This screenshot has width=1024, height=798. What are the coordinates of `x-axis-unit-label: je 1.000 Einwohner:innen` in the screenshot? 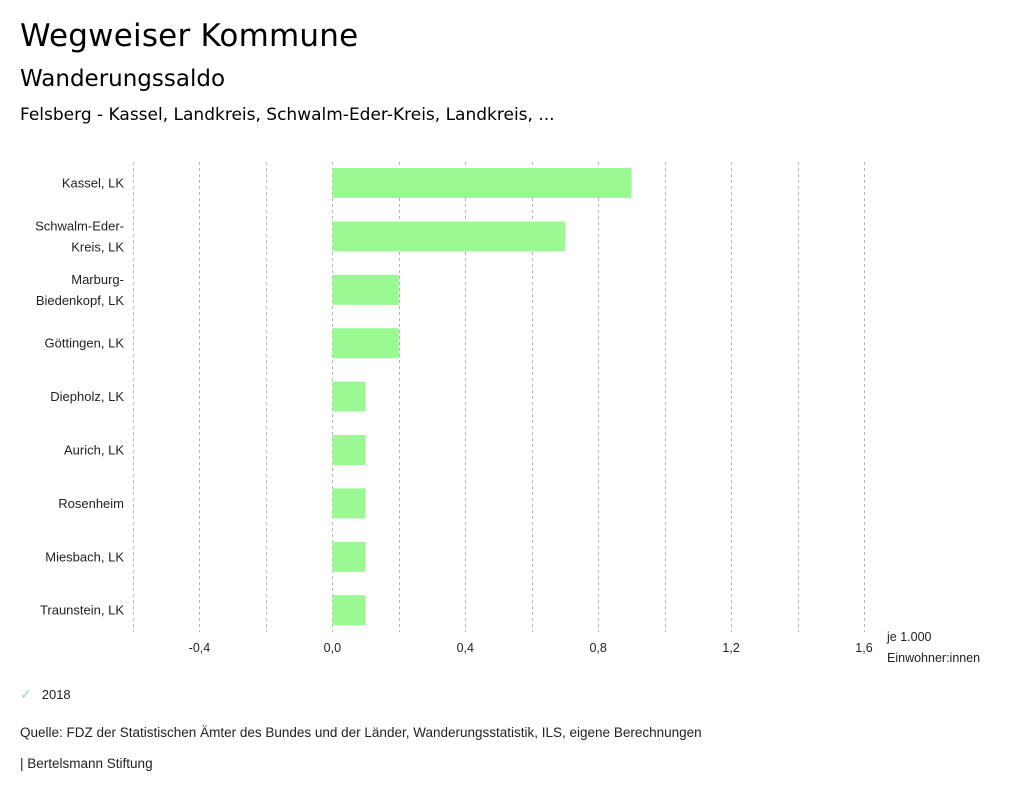 It's located at (933, 647).